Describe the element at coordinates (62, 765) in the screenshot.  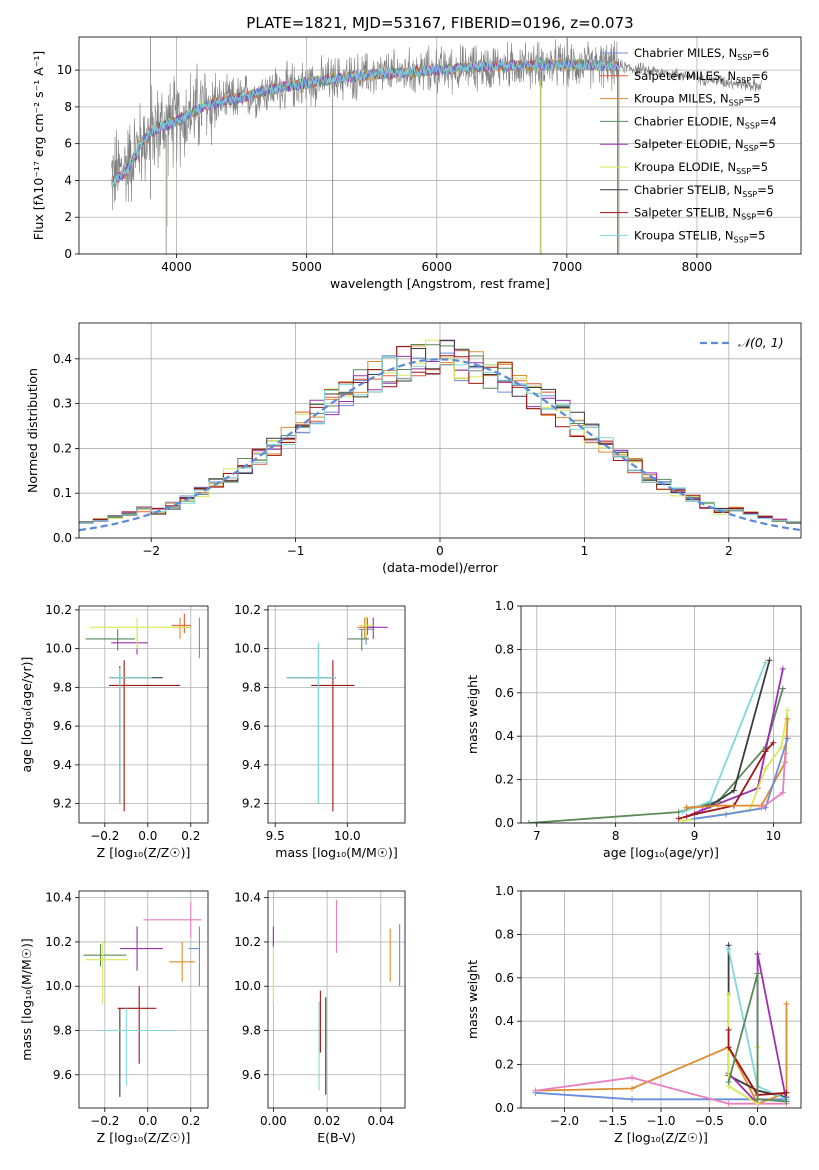
I see `y-tick-label: 9.4` at that location.